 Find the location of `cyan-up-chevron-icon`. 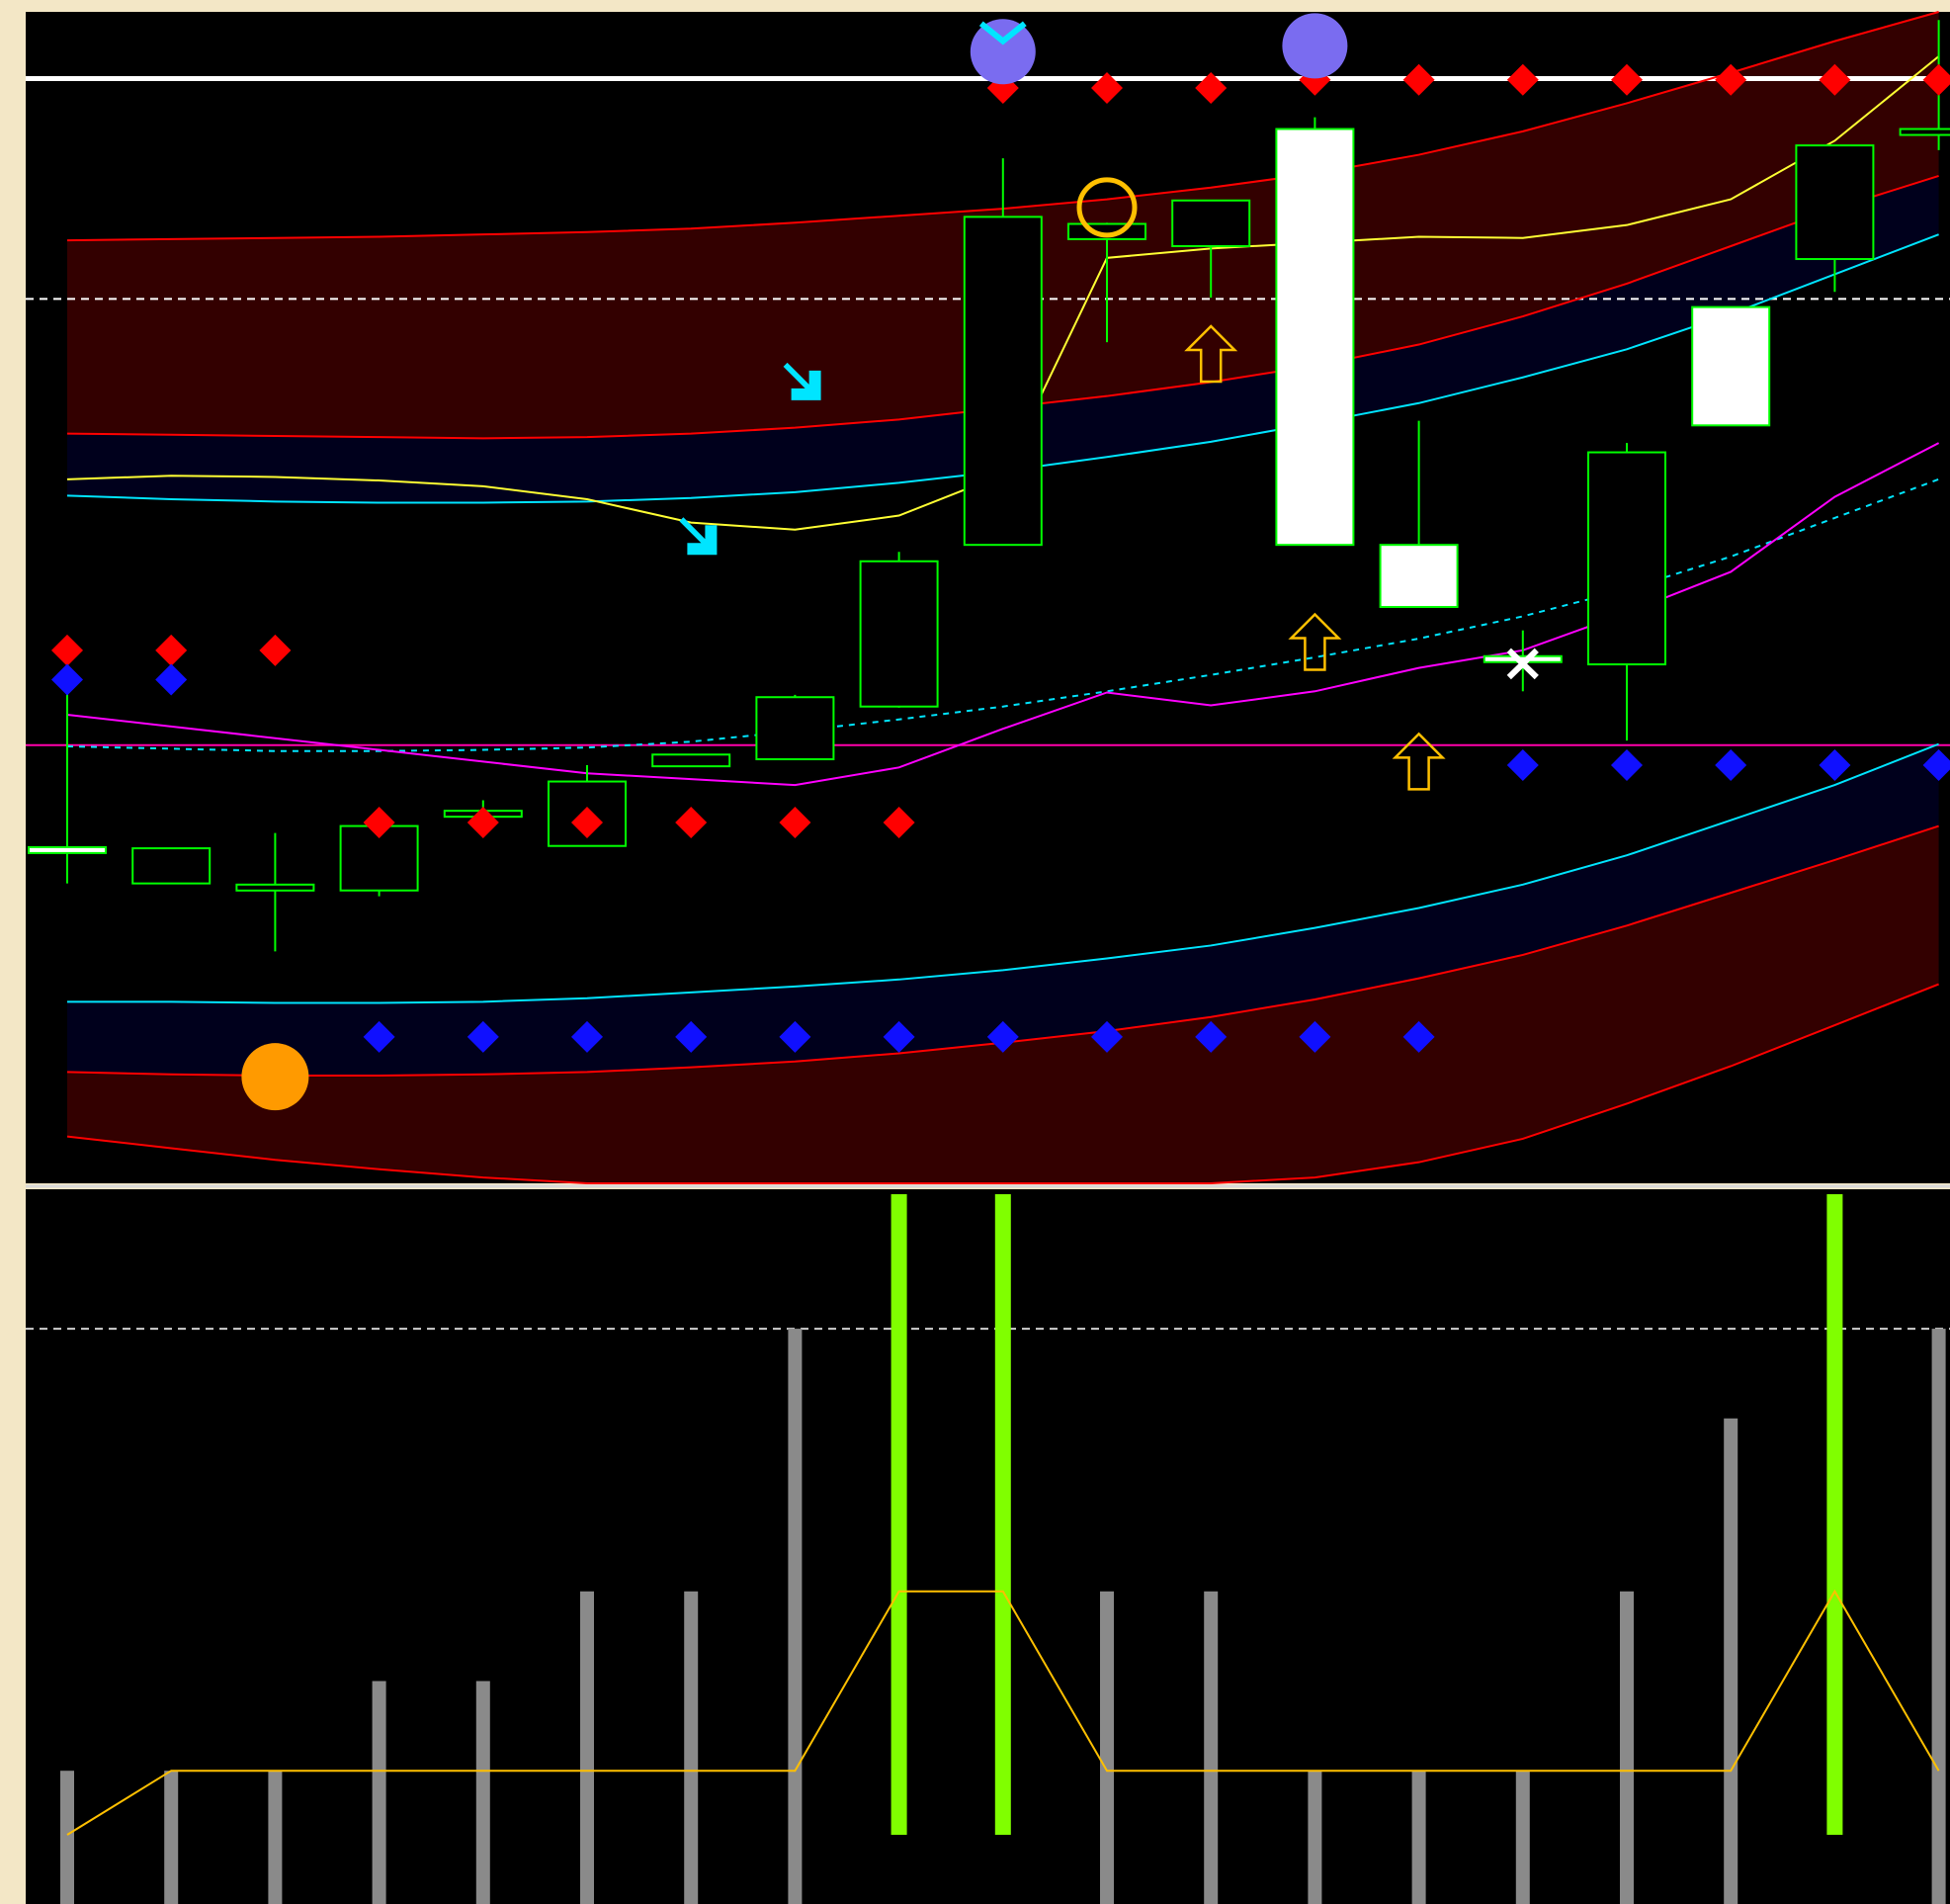

cyan-up-chevron-icon is located at coordinates (1002, 33).